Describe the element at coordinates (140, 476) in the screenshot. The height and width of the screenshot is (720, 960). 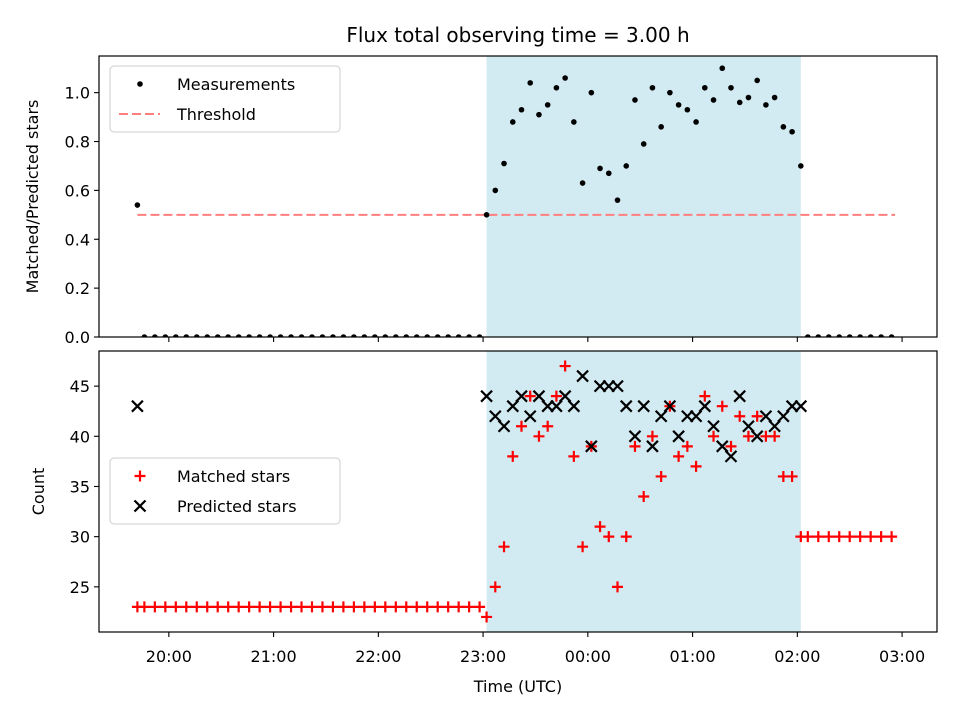
I see `legend-marker-matched` at that location.